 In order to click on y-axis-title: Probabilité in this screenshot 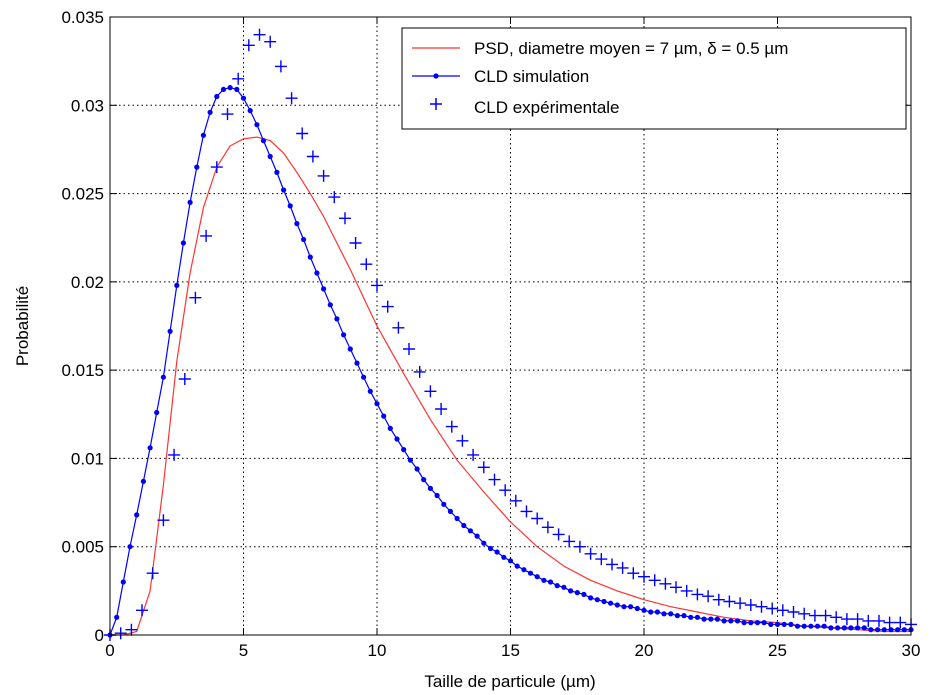, I will do `click(22, 326)`.